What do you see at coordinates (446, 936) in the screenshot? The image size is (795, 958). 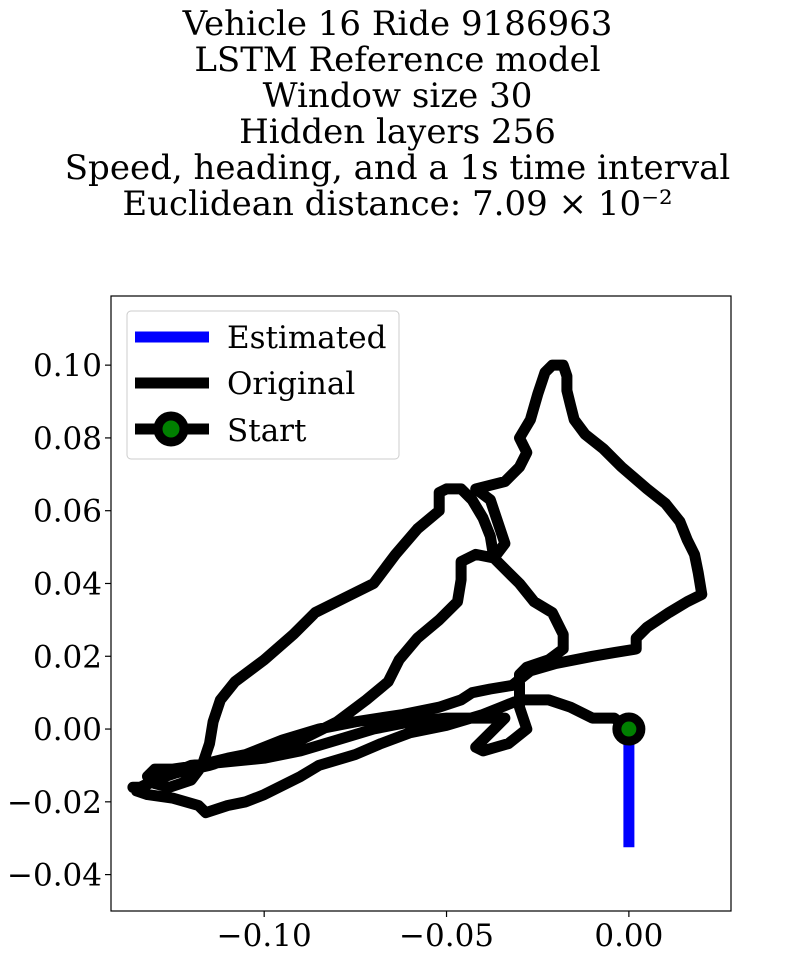 I see `x-tick-label: −0.05` at bounding box center [446, 936].